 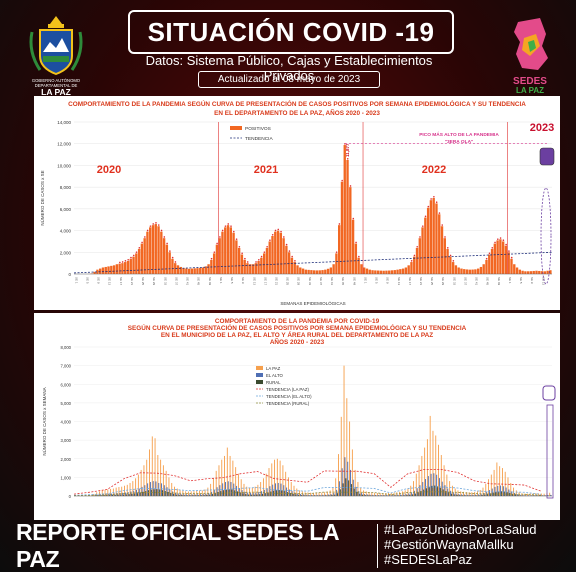 I want to click on logo-left-text-1: GOBIERNO AUTÓNOMO, so click(x=56, y=80).